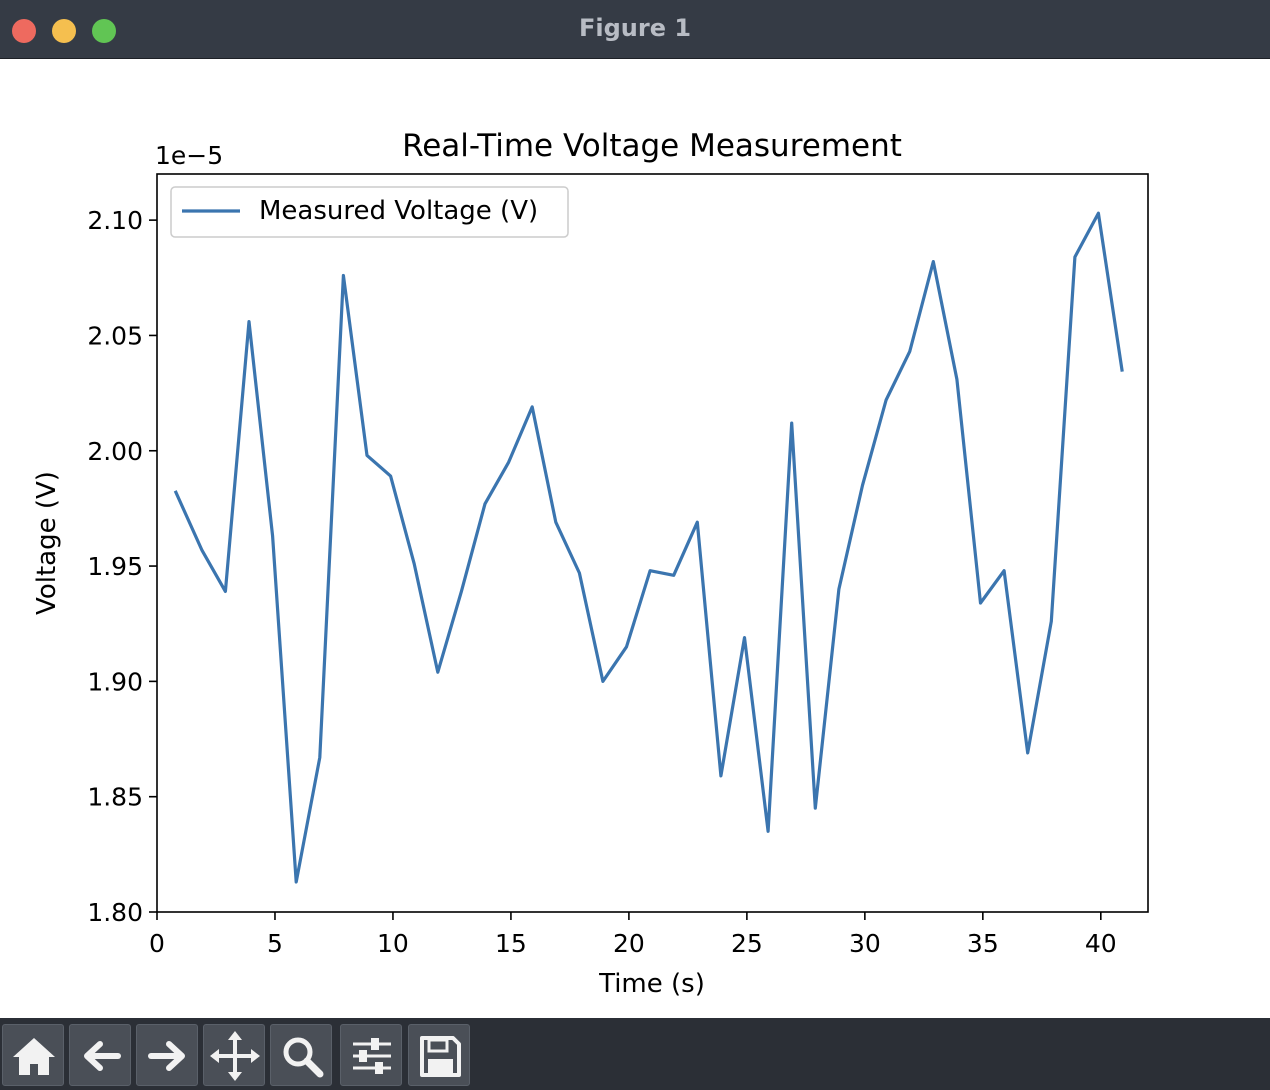 The height and width of the screenshot is (1090, 1270). What do you see at coordinates (275, 943) in the screenshot?
I see `x-tick-label: 5` at bounding box center [275, 943].